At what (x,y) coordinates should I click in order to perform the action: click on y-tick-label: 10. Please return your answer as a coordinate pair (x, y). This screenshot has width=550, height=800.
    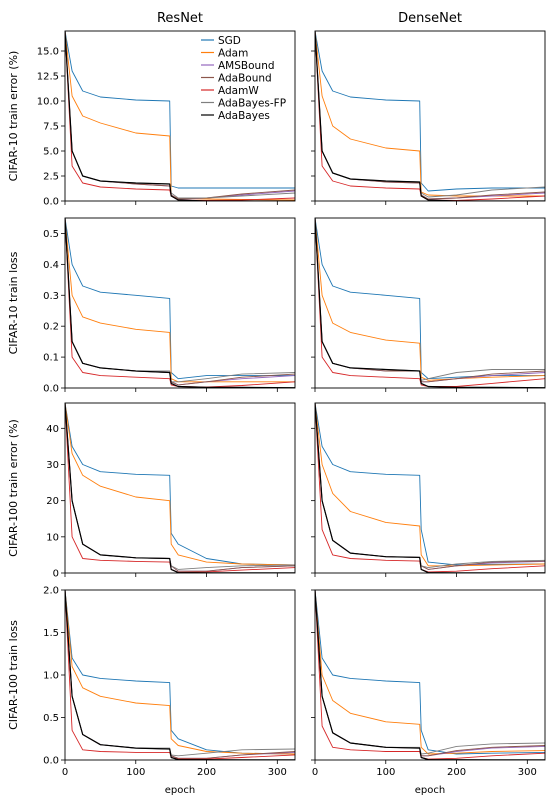
    Looking at the image, I should click on (52, 537).